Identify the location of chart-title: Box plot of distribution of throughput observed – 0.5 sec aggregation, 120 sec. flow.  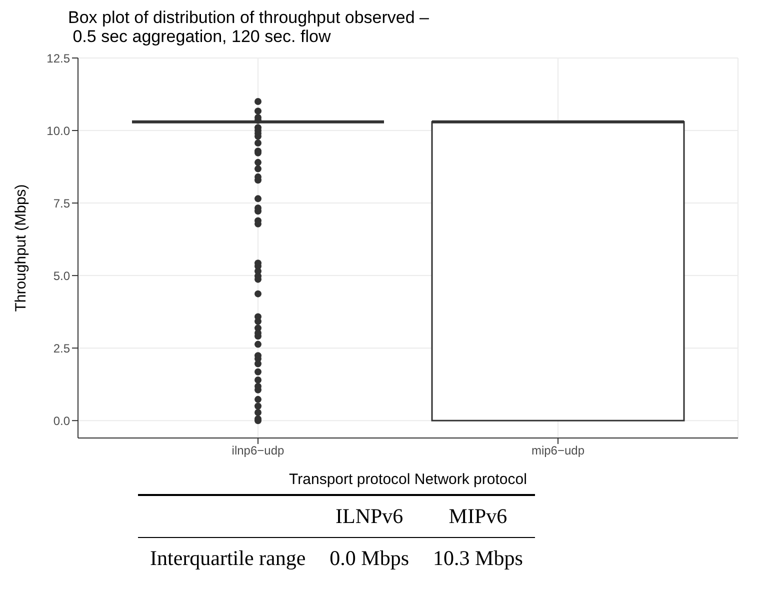
(249, 27).